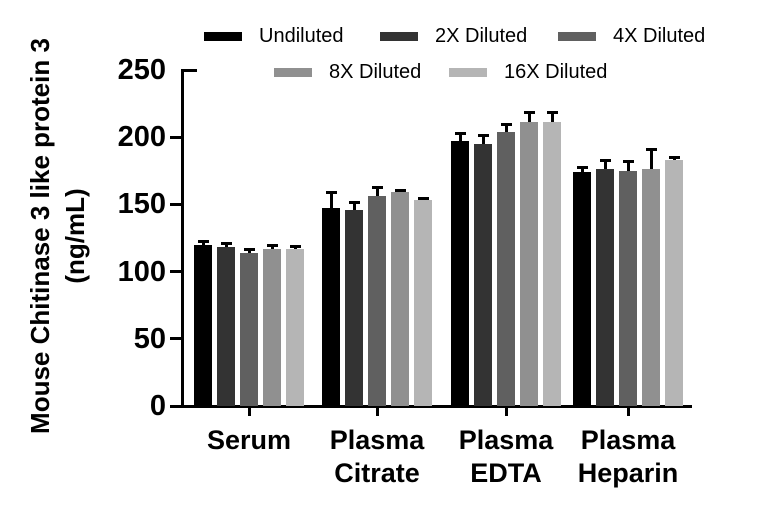 This screenshot has height=505, width=768. I want to click on legend-label-4x-diluted: 4X Diluted, so click(659, 35).